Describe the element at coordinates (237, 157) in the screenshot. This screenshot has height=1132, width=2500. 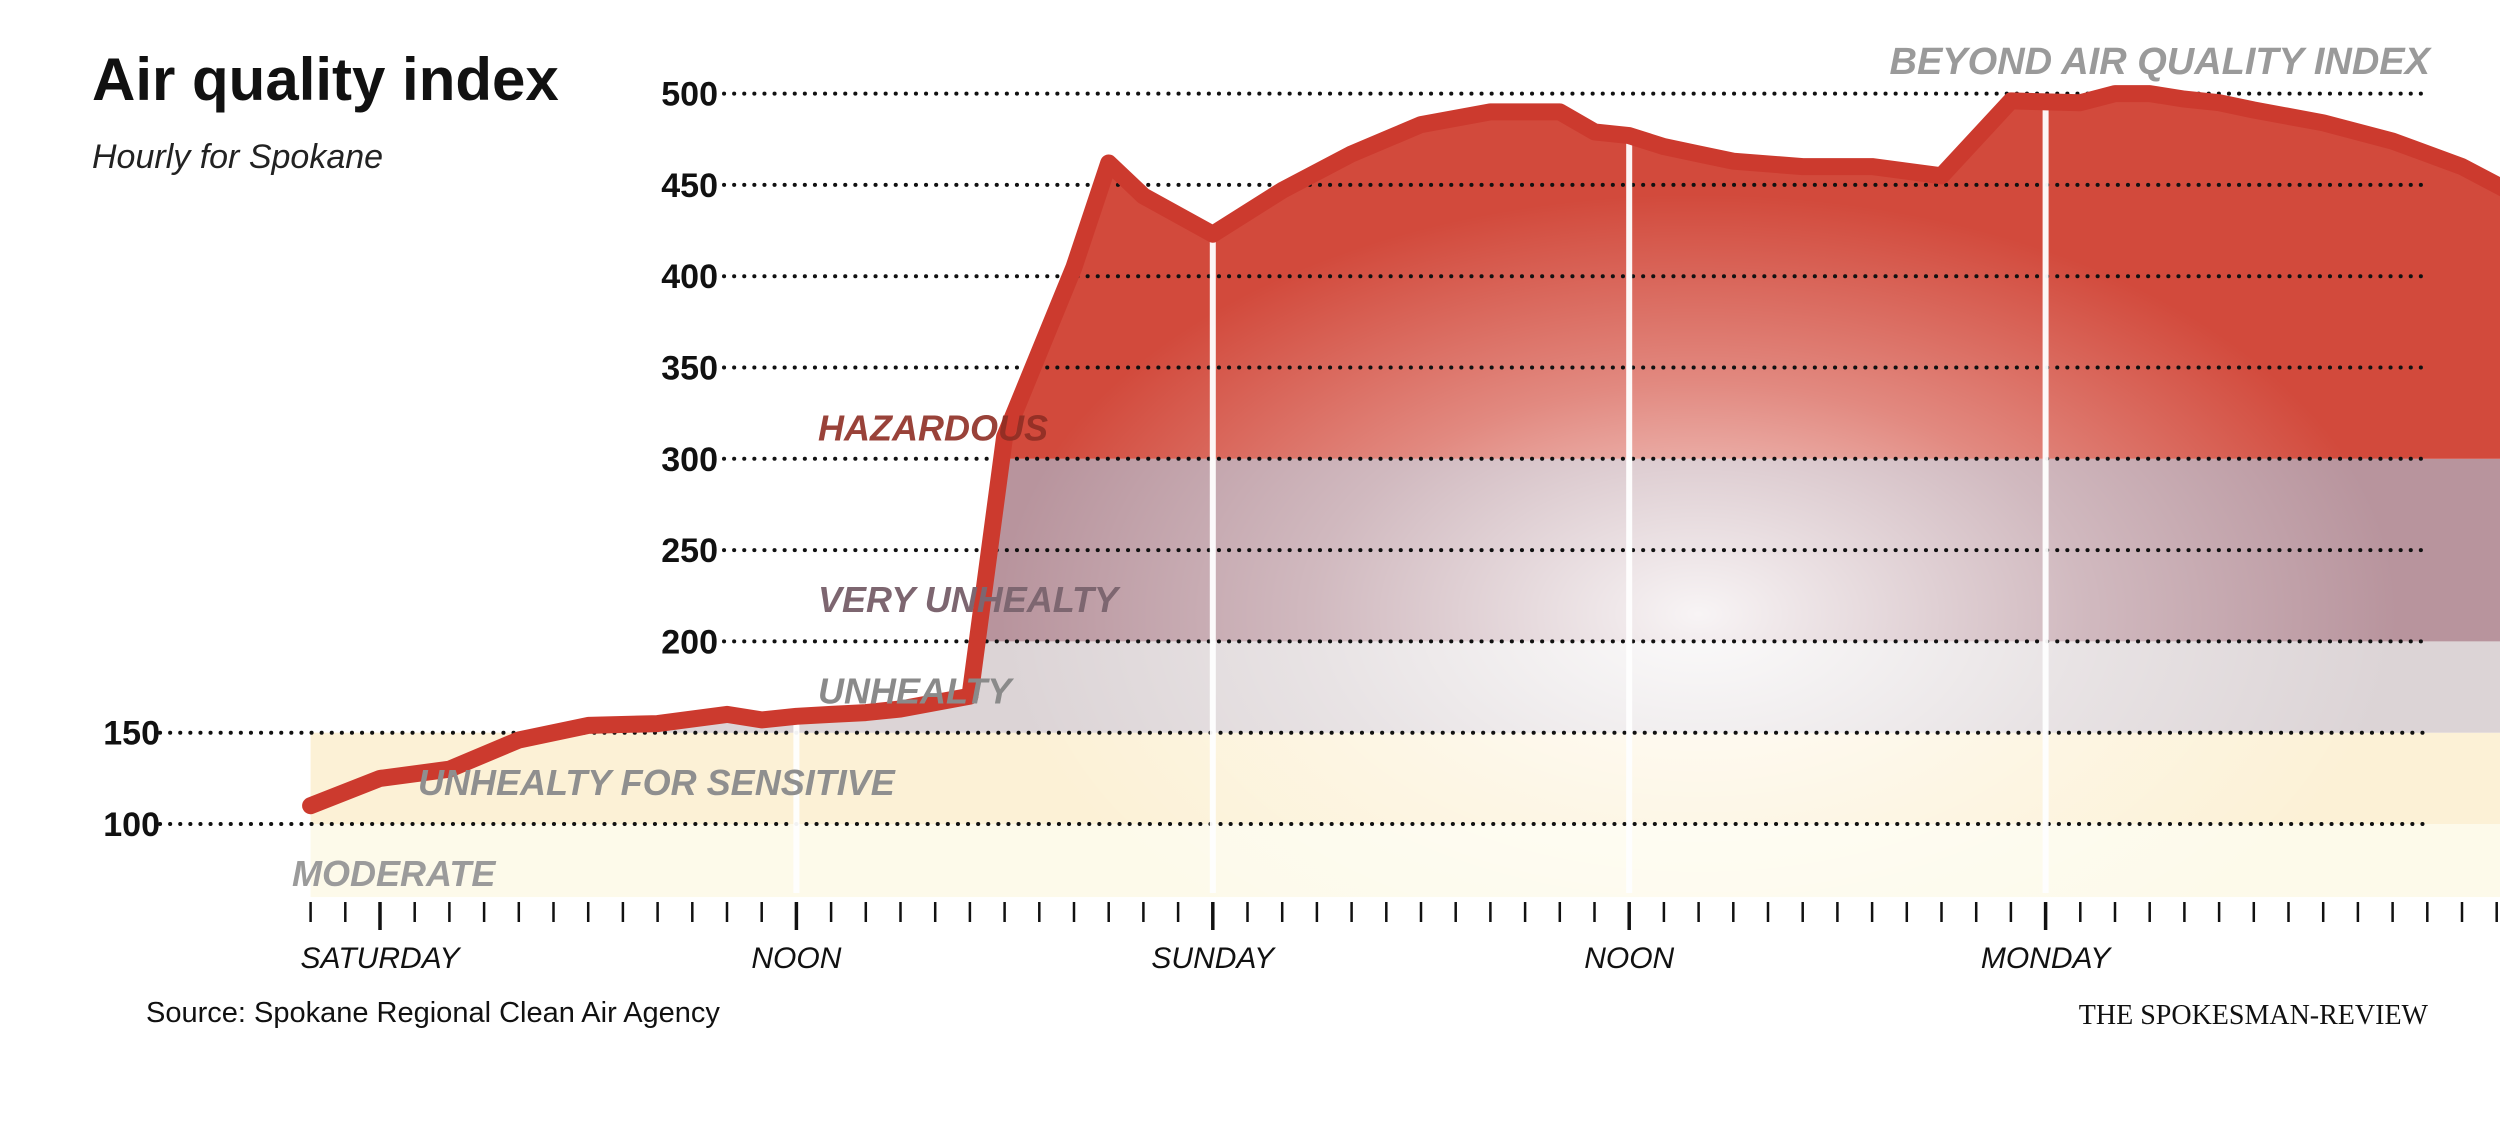
I see `chart-subtitle: Hourly for Spokane` at that location.